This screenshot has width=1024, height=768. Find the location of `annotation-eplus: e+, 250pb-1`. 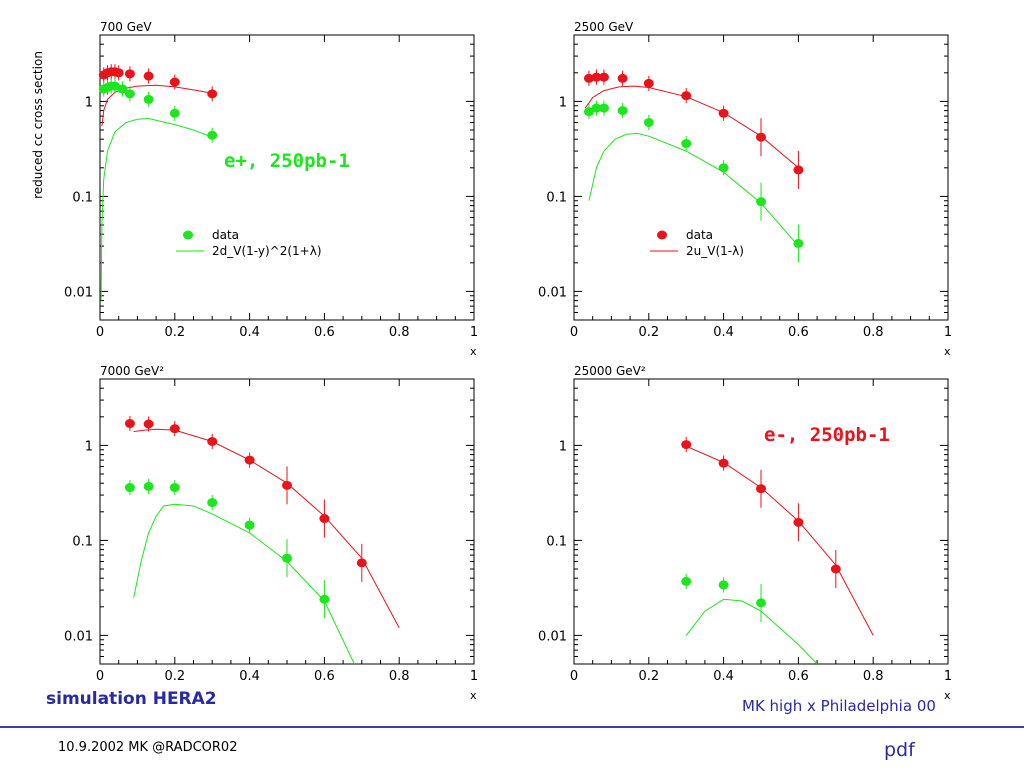

annotation-eplus: e+, 250pb-1 is located at coordinates (287, 161).